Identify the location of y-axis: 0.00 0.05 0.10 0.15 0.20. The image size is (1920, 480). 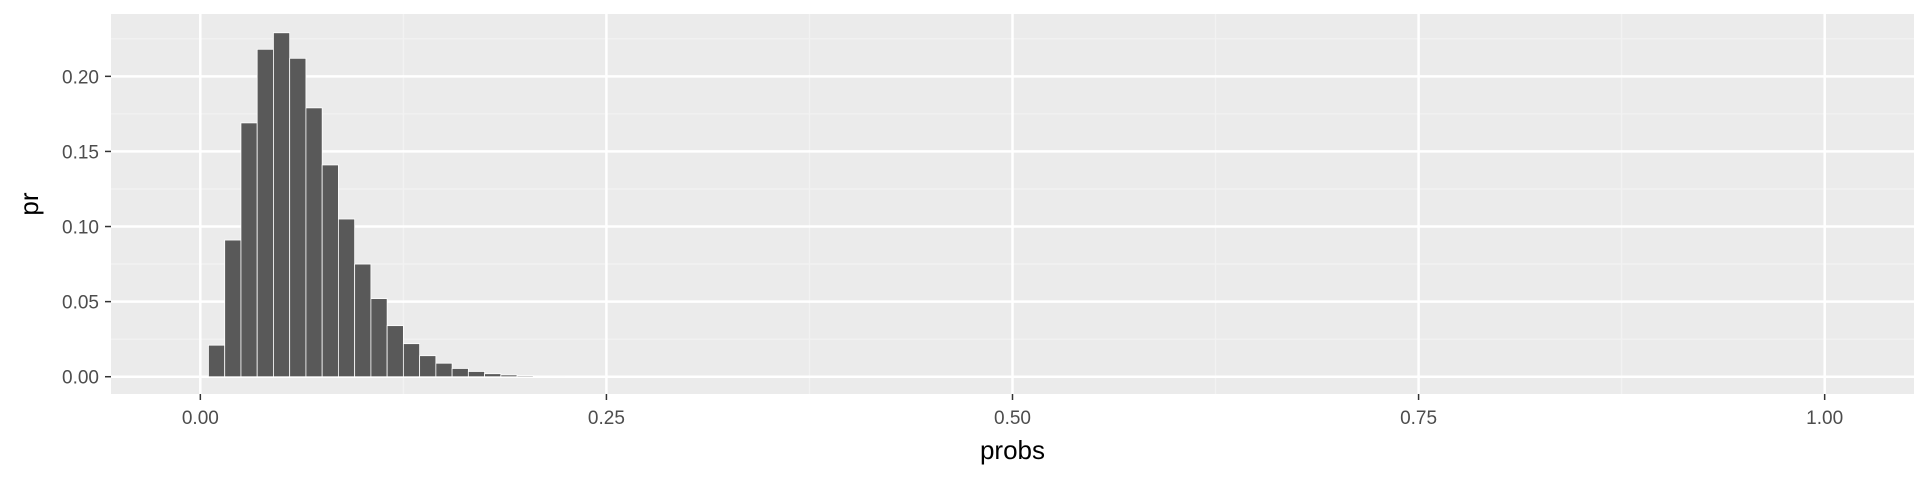
(86, 228).